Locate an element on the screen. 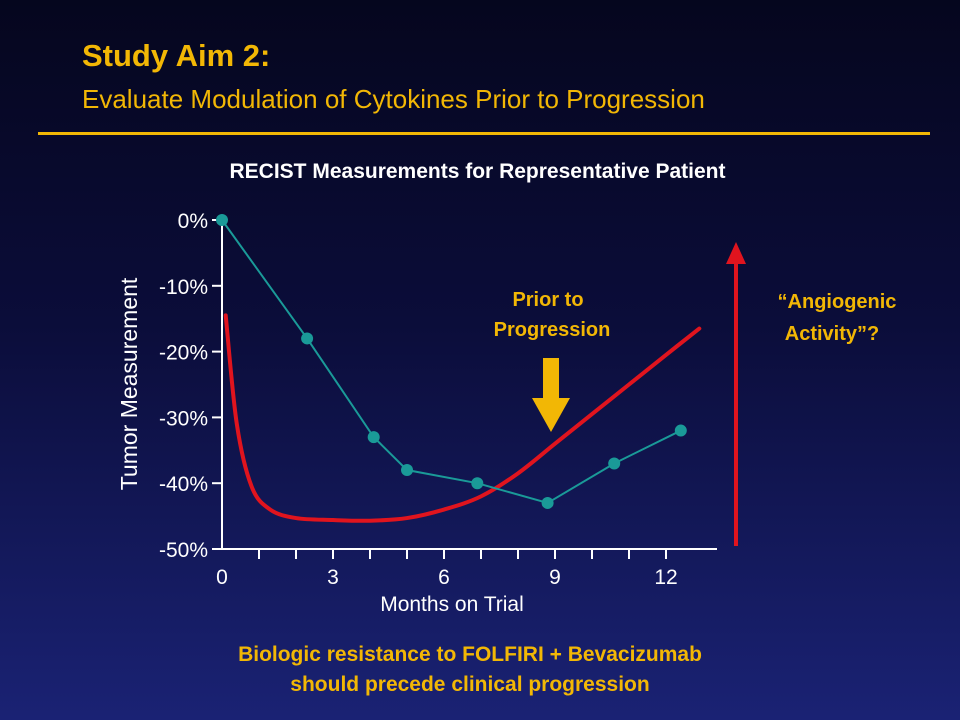  trend-curve-layer is located at coordinates (462, 418).